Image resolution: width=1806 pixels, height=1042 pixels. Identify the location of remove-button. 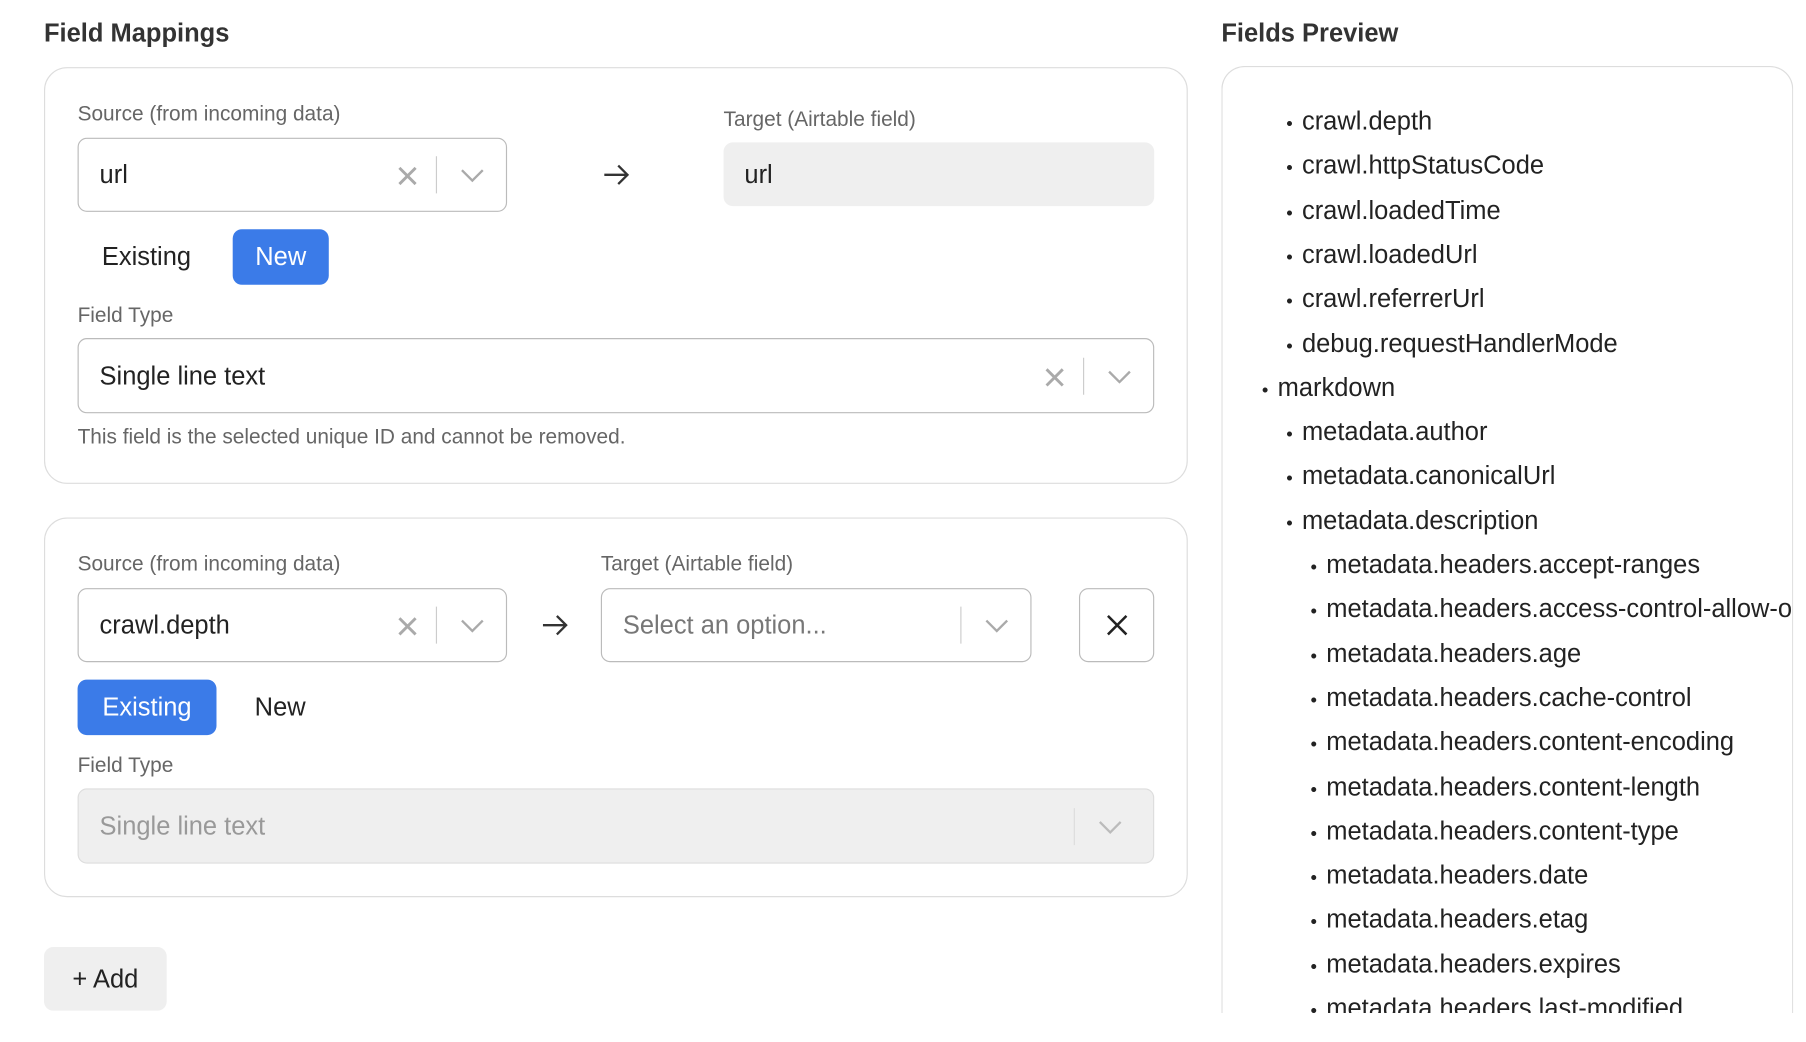
(1116, 625).